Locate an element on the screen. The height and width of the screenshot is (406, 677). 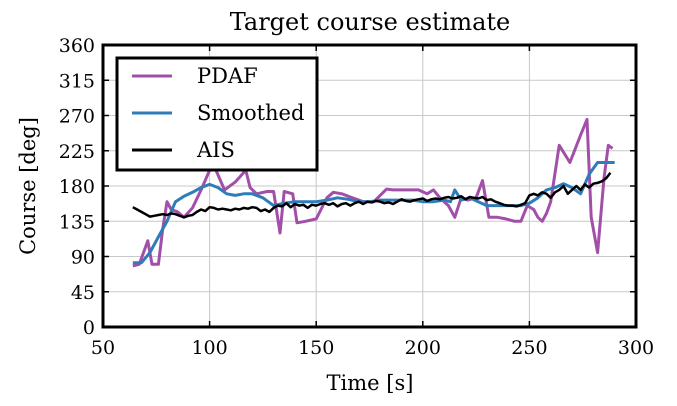
y-tick-label: 180 is located at coordinates (77, 187).